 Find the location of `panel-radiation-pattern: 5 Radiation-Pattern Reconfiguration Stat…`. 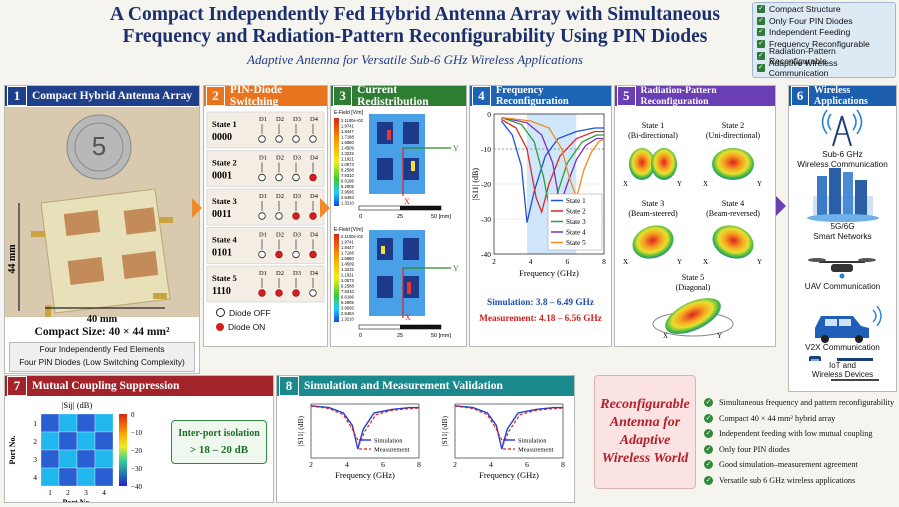

panel-radiation-pattern: 5 Radiation-Pattern Reconfiguration Stat… is located at coordinates (695, 216).